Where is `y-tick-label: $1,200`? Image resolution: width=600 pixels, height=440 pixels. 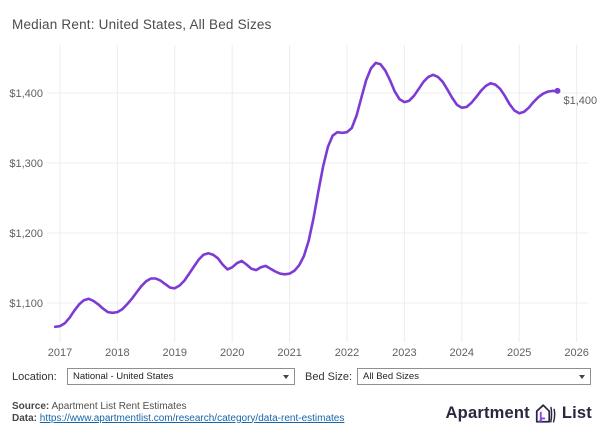 y-tick-label: $1,200 is located at coordinates (26, 234).